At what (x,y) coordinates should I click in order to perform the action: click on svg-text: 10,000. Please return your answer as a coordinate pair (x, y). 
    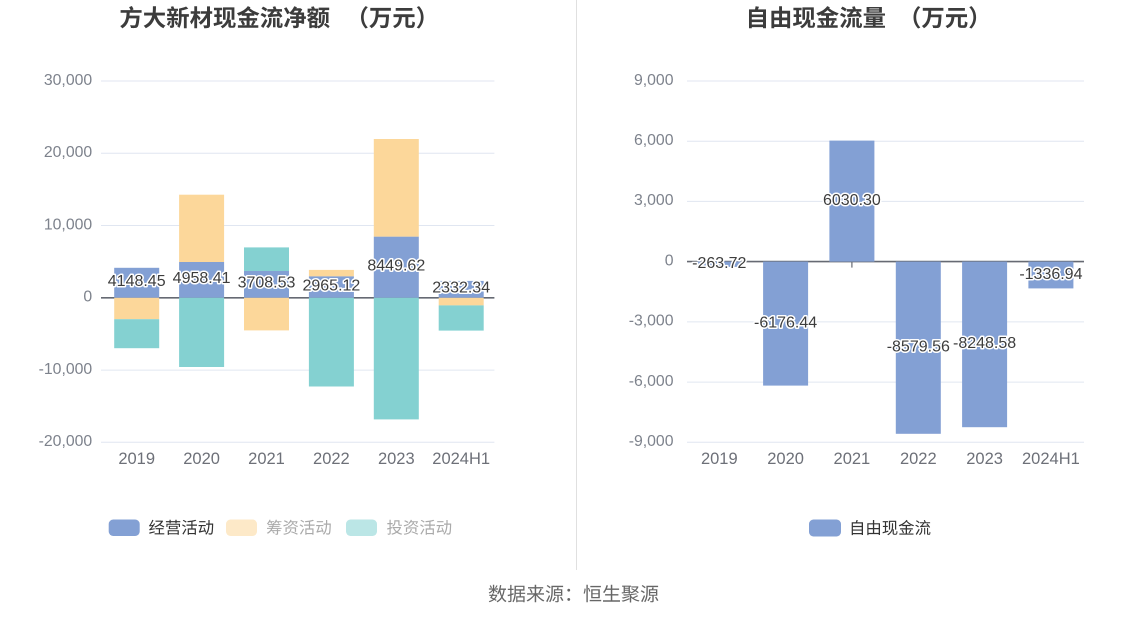
    Looking at the image, I should click on (68, 224).